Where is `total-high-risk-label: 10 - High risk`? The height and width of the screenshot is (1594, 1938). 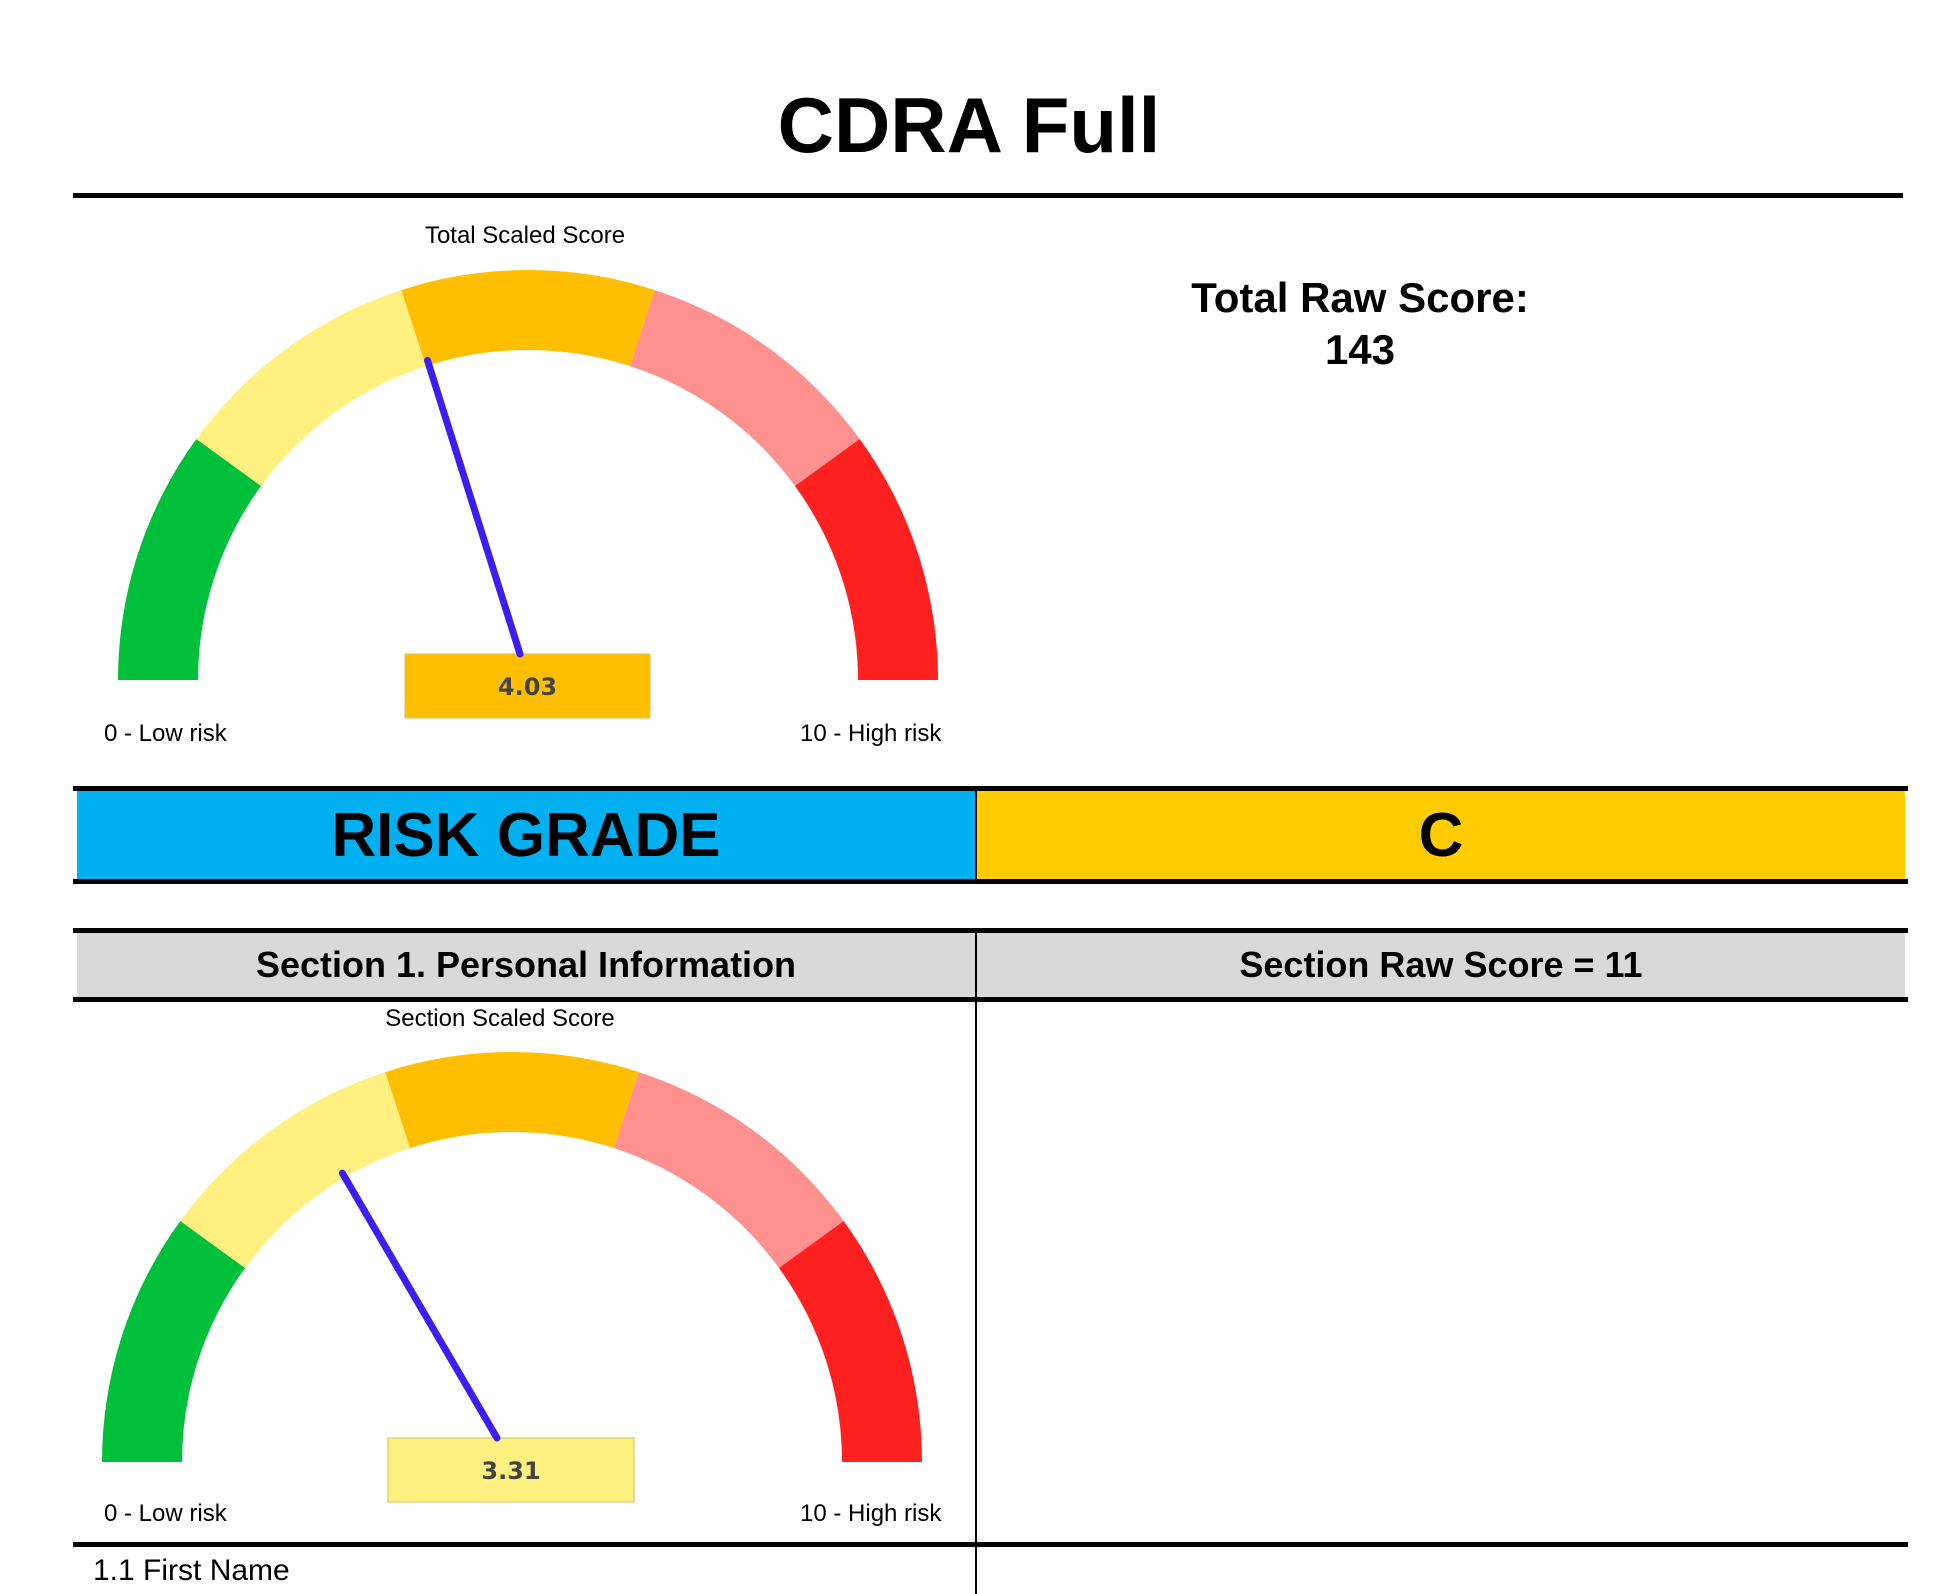
total-high-risk-label: 10 - High risk is located at coordinates (871, 733).